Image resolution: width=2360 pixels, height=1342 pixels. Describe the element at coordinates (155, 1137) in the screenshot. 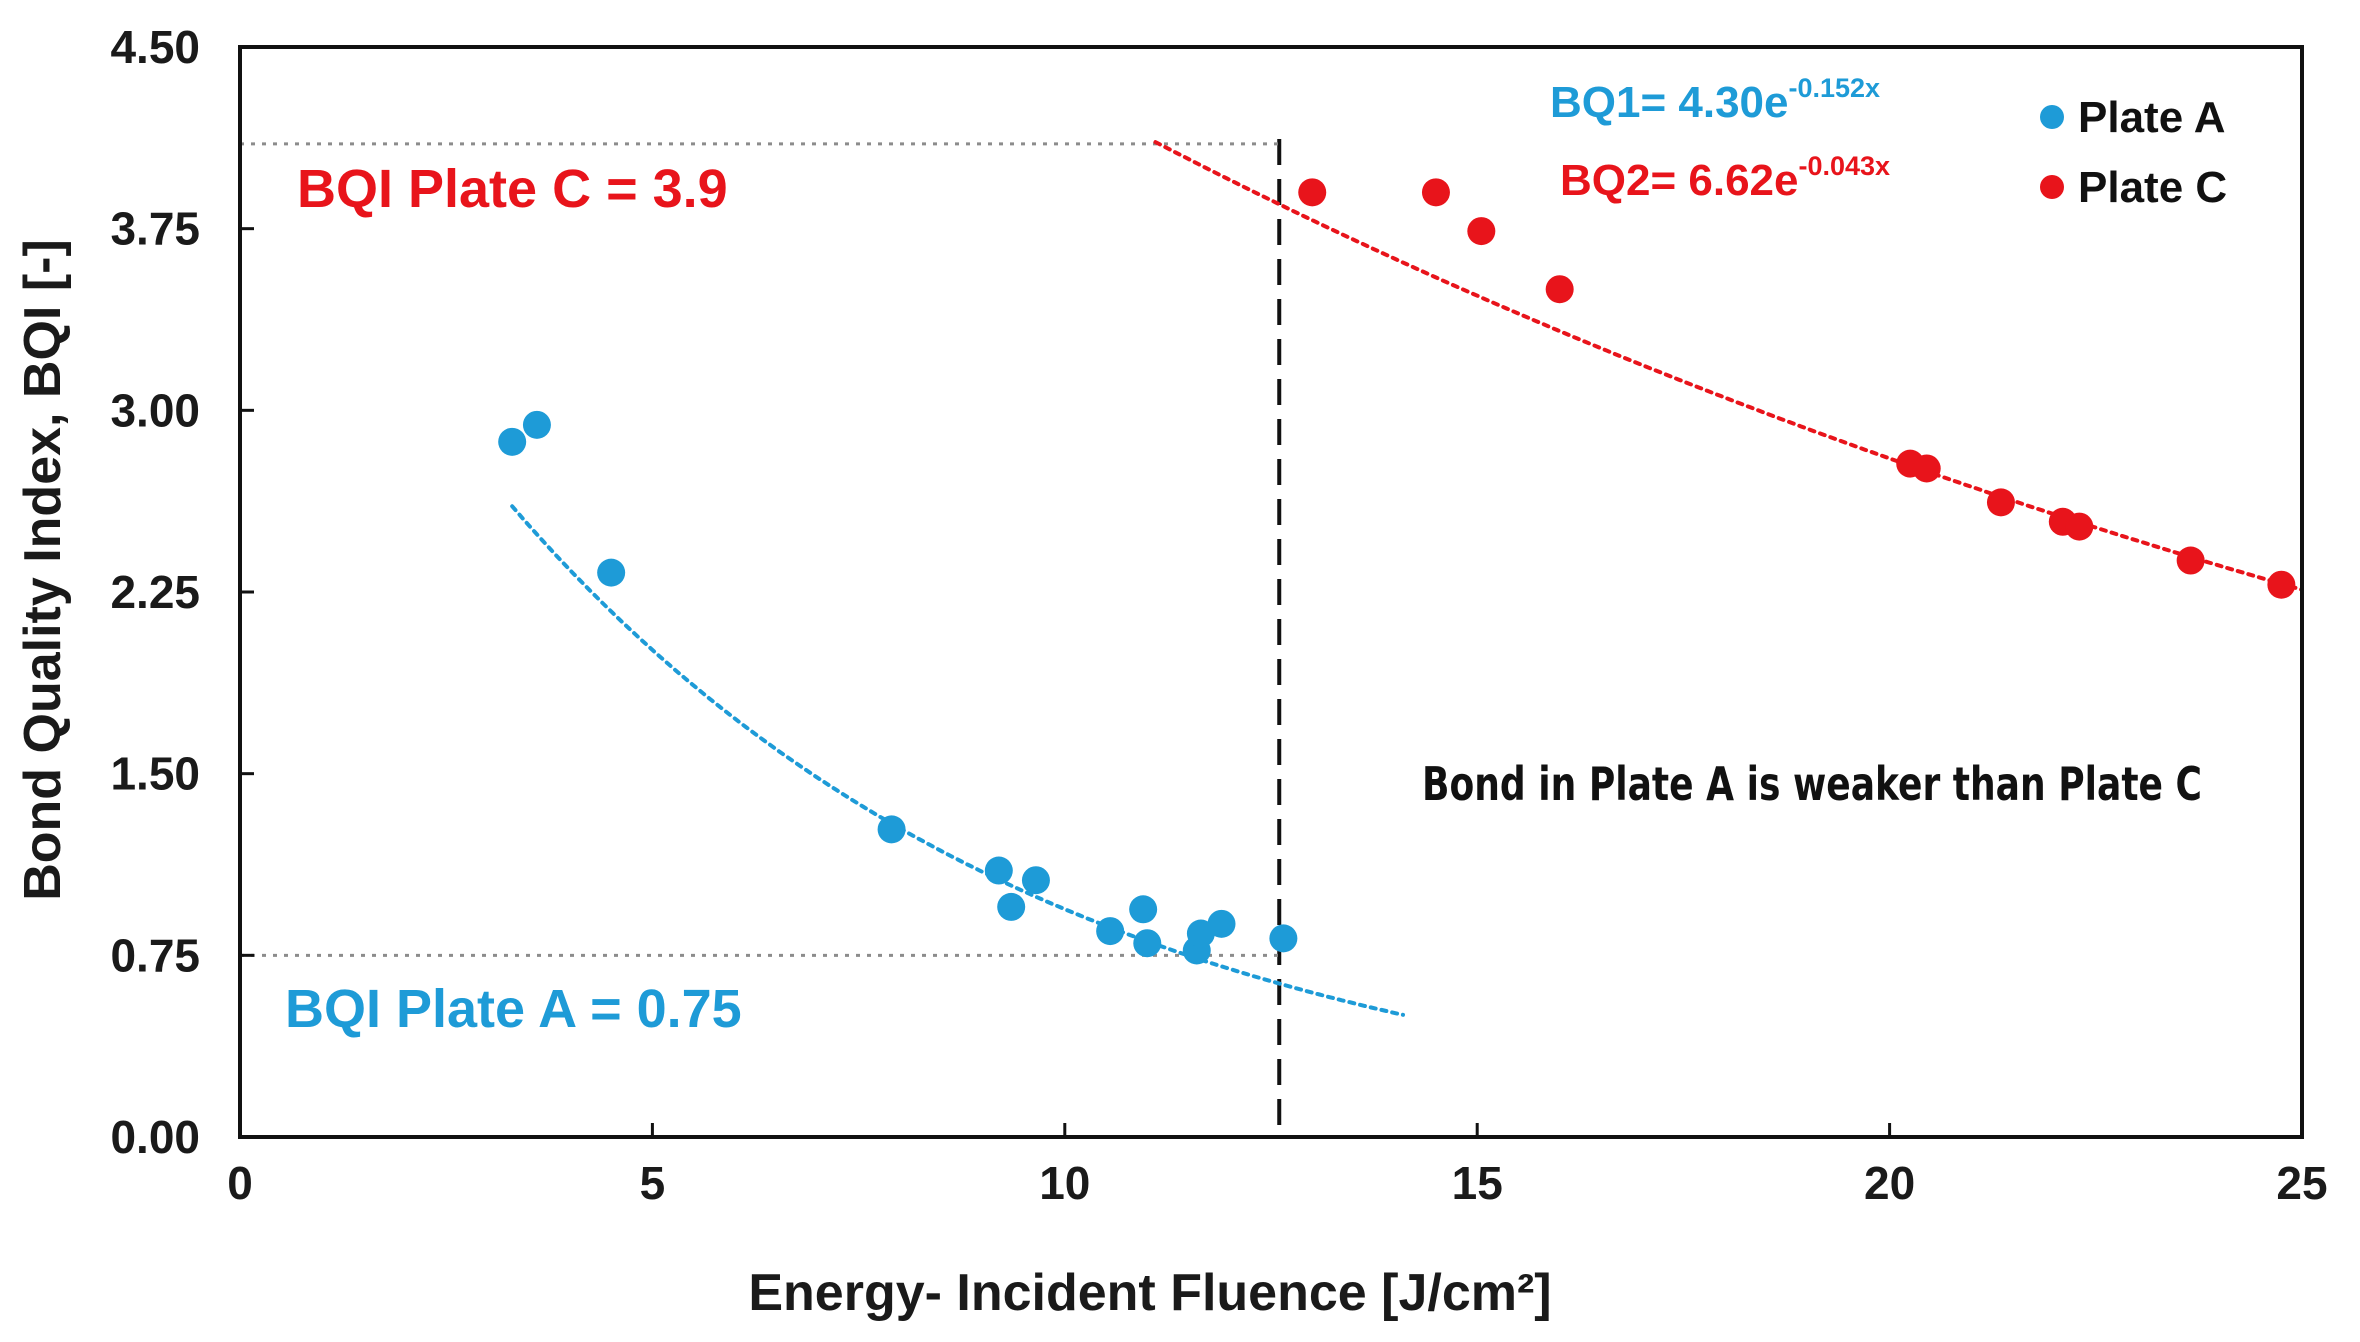

I see `y-tick-label: 0.00` at that location.